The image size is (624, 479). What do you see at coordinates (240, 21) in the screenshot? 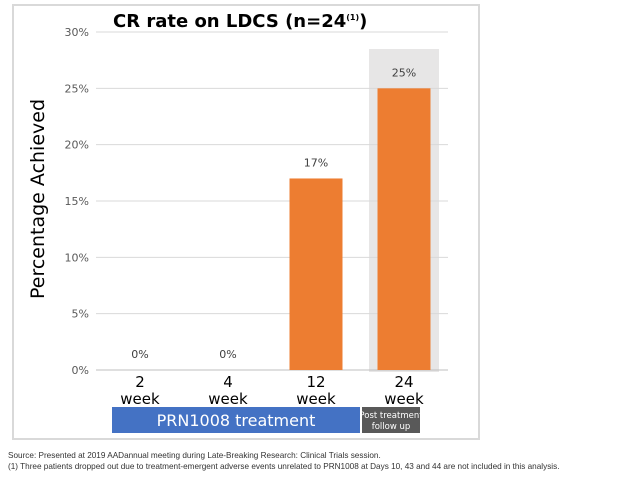
I see `chart-title: CR rate on LDCS (n=24(1))` at bounding box center [240, 21].